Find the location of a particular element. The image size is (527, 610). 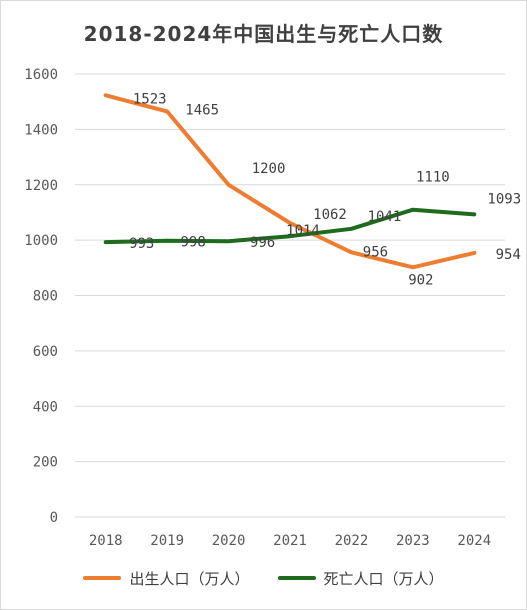

x-tick-label: 2023 is located at coordinates (413, 541).